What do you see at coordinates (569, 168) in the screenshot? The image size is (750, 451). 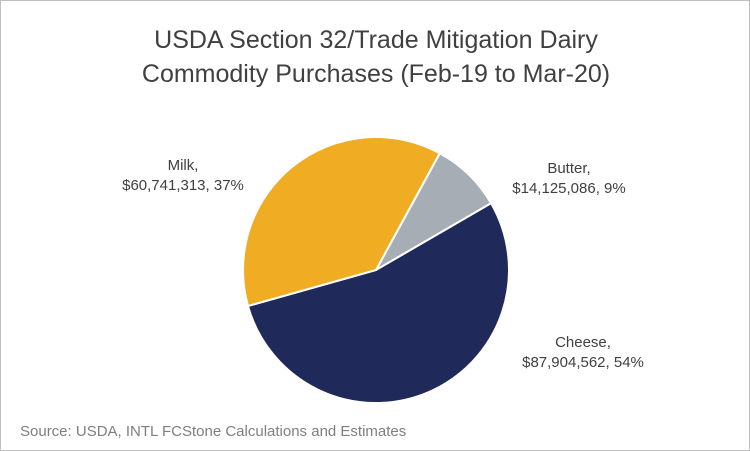 I see `data-label-butter-name: Butter,` at bounding box center [569, 168].